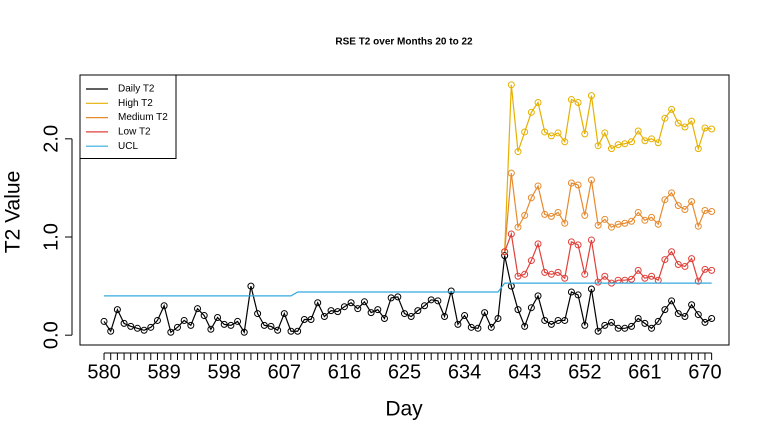 This screenshot has width=771, height=443. I want to click on legend-label: High T2, so click(135, 103).